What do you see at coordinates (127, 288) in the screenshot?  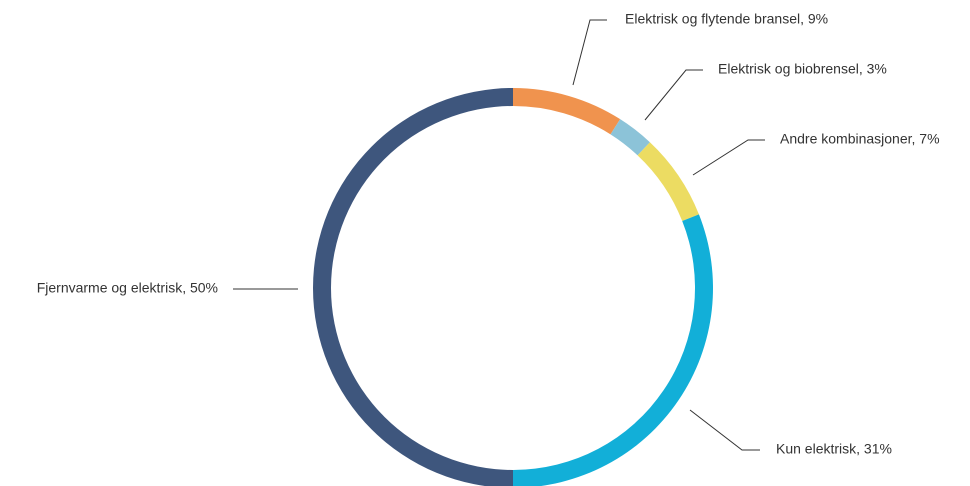 I see `data-label: Fjernvarme og elektrisk, 50%` at bounding box center [127, 288].